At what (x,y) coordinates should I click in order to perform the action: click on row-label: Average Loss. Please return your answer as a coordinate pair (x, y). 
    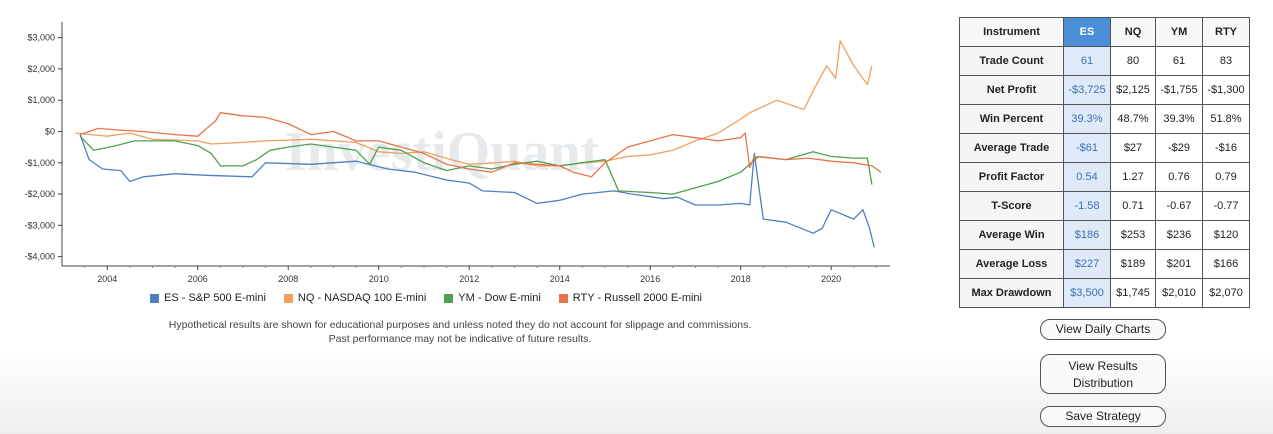
    Looking at the image, I should click on (1011, 264).